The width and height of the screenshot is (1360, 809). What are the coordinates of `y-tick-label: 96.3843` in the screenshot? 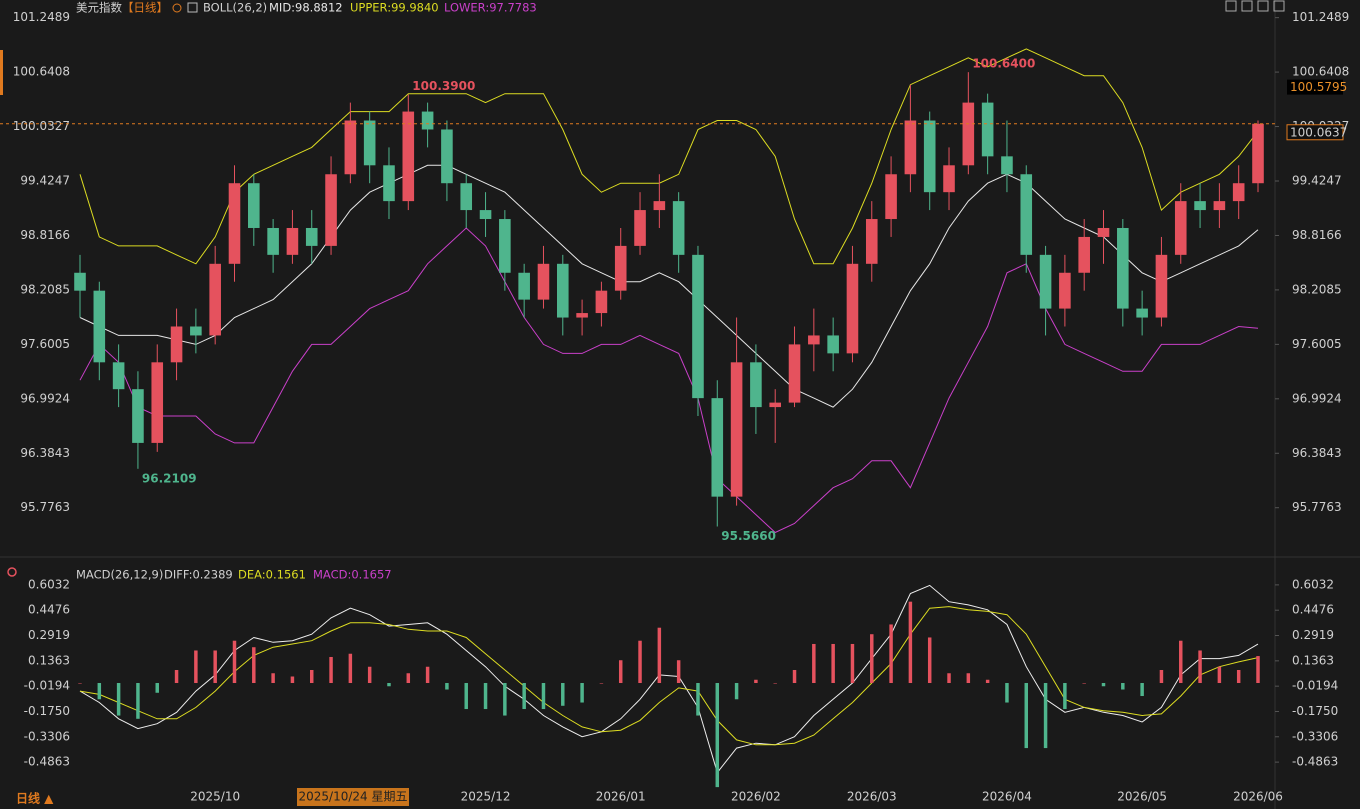 It's located at (1317, 453).